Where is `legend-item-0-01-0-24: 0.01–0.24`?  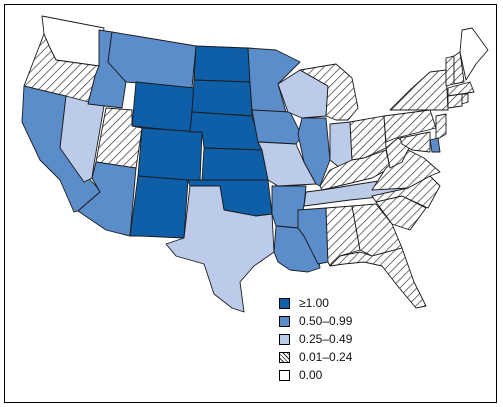
legend-item-0-01-0-24: 0.01–0.24 is located at coordinates (334, 357).